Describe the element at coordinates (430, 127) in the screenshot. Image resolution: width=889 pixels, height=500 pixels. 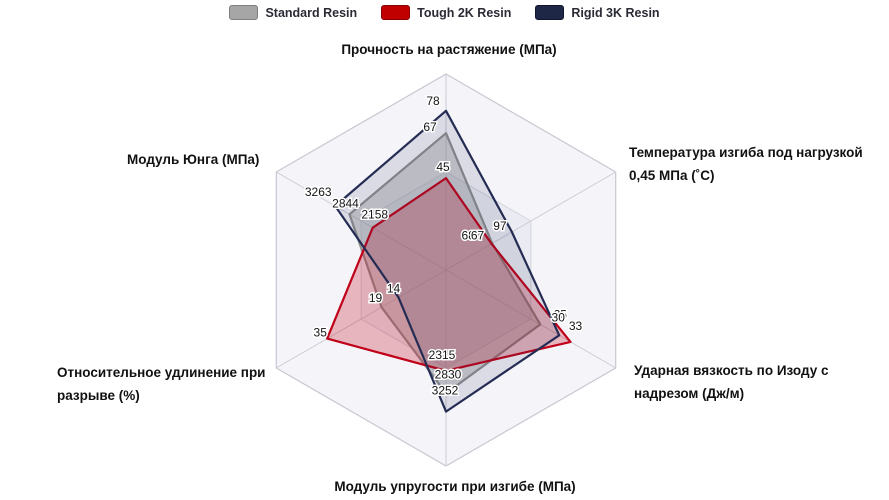
I see `value-label-tensile-strength: 67` at that location.